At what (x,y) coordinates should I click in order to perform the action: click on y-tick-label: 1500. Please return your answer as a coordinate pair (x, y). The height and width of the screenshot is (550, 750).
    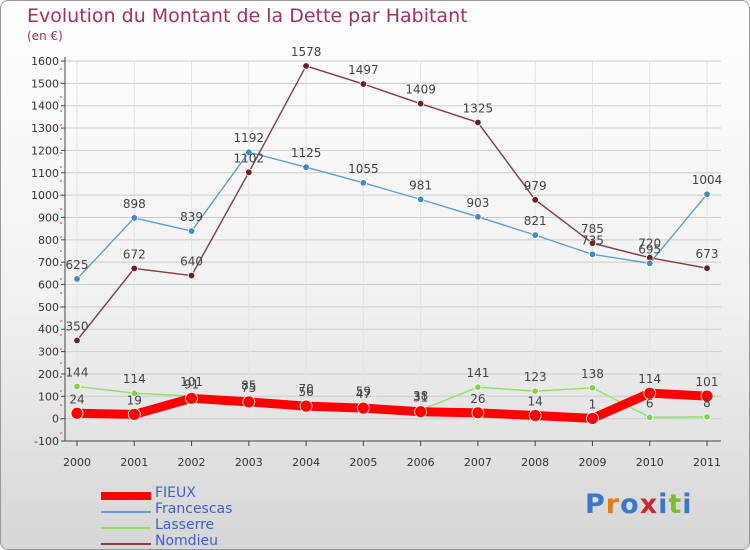
    Looking at the image, I should click on (45, 83).